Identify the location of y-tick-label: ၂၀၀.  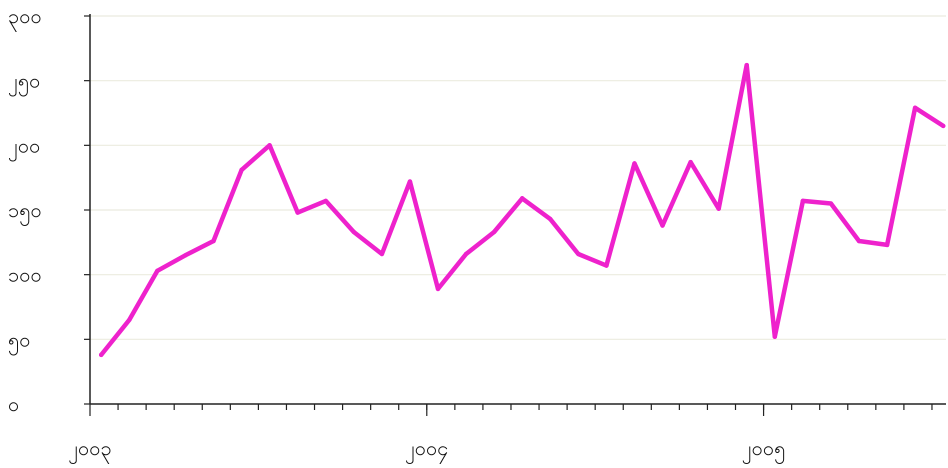
(24, 147).